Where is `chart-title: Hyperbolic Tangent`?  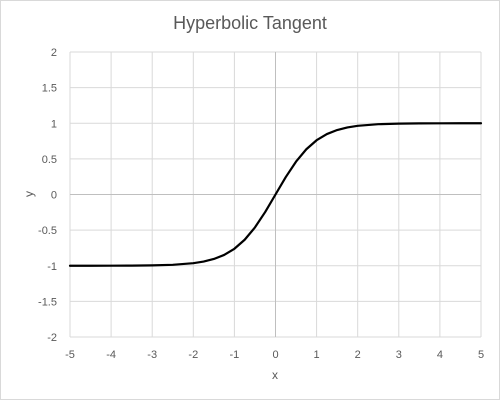
chart-title: Hyperbolic Tangent is located at coordinates (250, 23).